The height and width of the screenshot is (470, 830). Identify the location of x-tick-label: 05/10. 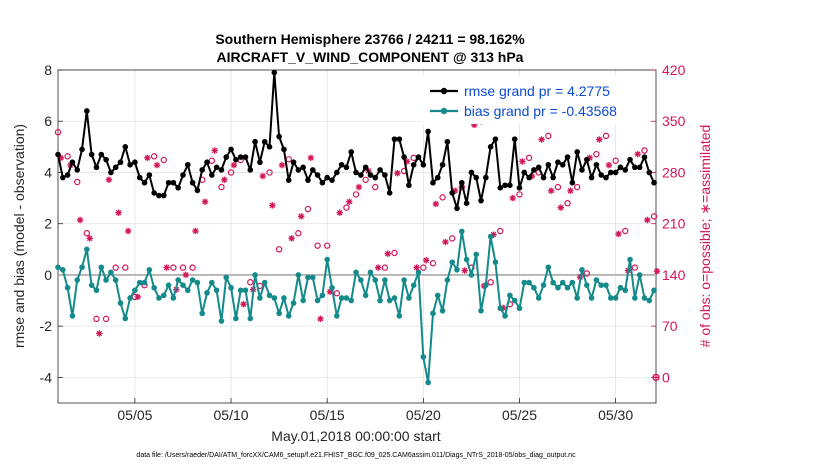
(231, 415).